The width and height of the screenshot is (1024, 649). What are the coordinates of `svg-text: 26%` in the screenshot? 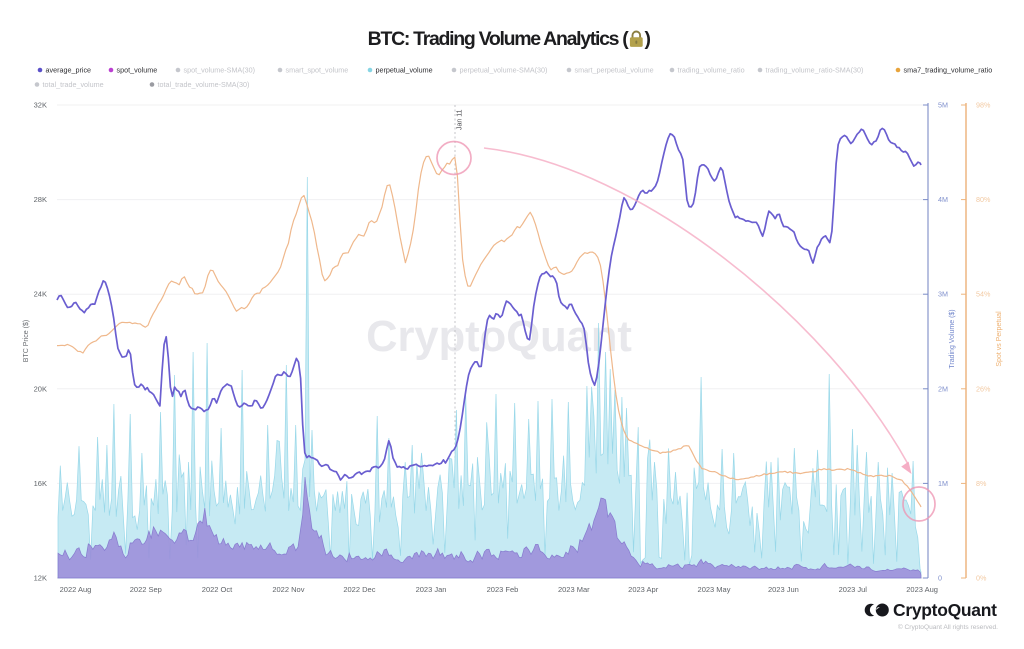 It's located at (983, 388).